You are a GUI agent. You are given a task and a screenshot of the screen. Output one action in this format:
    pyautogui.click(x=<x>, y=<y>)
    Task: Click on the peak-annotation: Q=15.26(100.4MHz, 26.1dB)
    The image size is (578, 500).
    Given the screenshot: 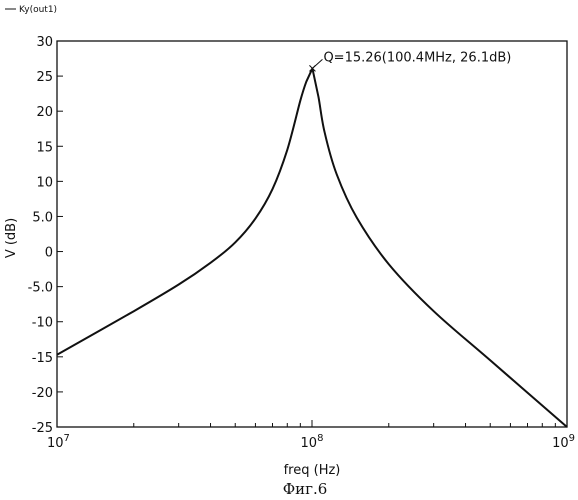 What is the action you would take?
    pyautogui.click(x=417, y=57)
    